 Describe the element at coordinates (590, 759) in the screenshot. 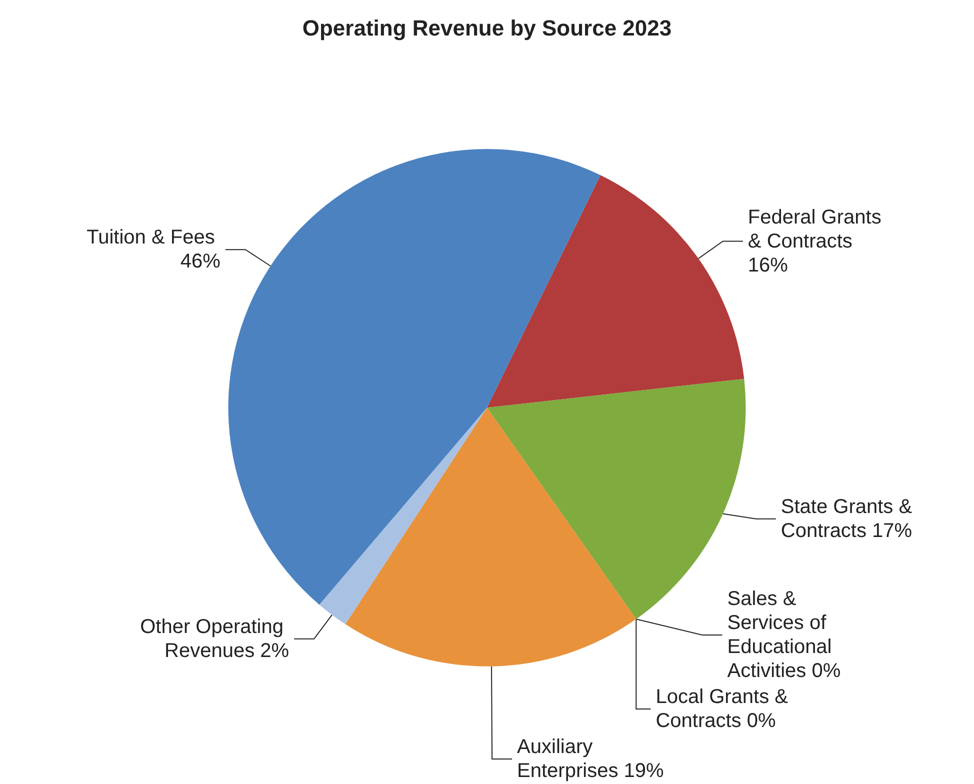

I see `slice-label: Auxiliary Enterprises 19%` at that location.